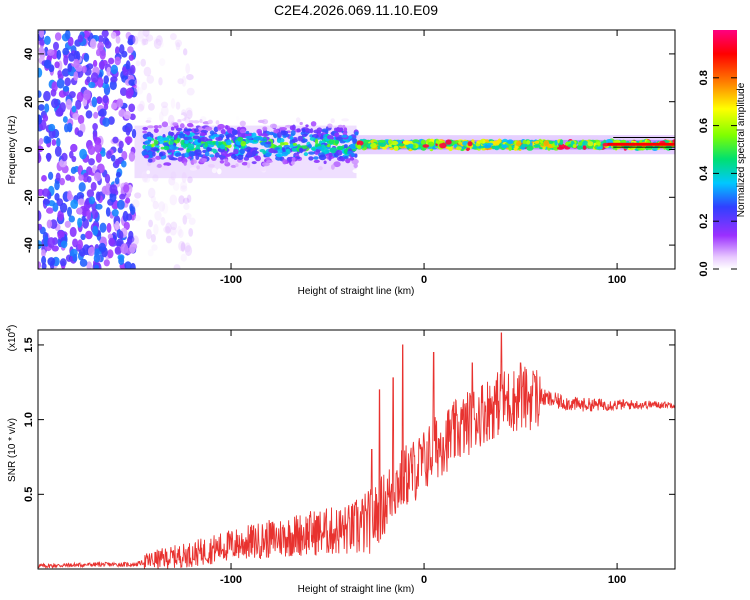 The width and height of the screenshot is (750, 600). I want to click on colorbar-gradient, so click(725, 149).